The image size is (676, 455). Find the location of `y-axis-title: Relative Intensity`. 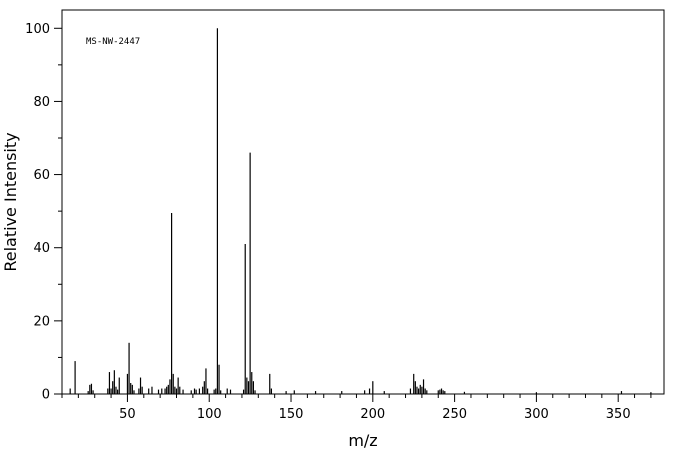

y-axis-title: Relative Intensity is located at coordinates (10, 201).